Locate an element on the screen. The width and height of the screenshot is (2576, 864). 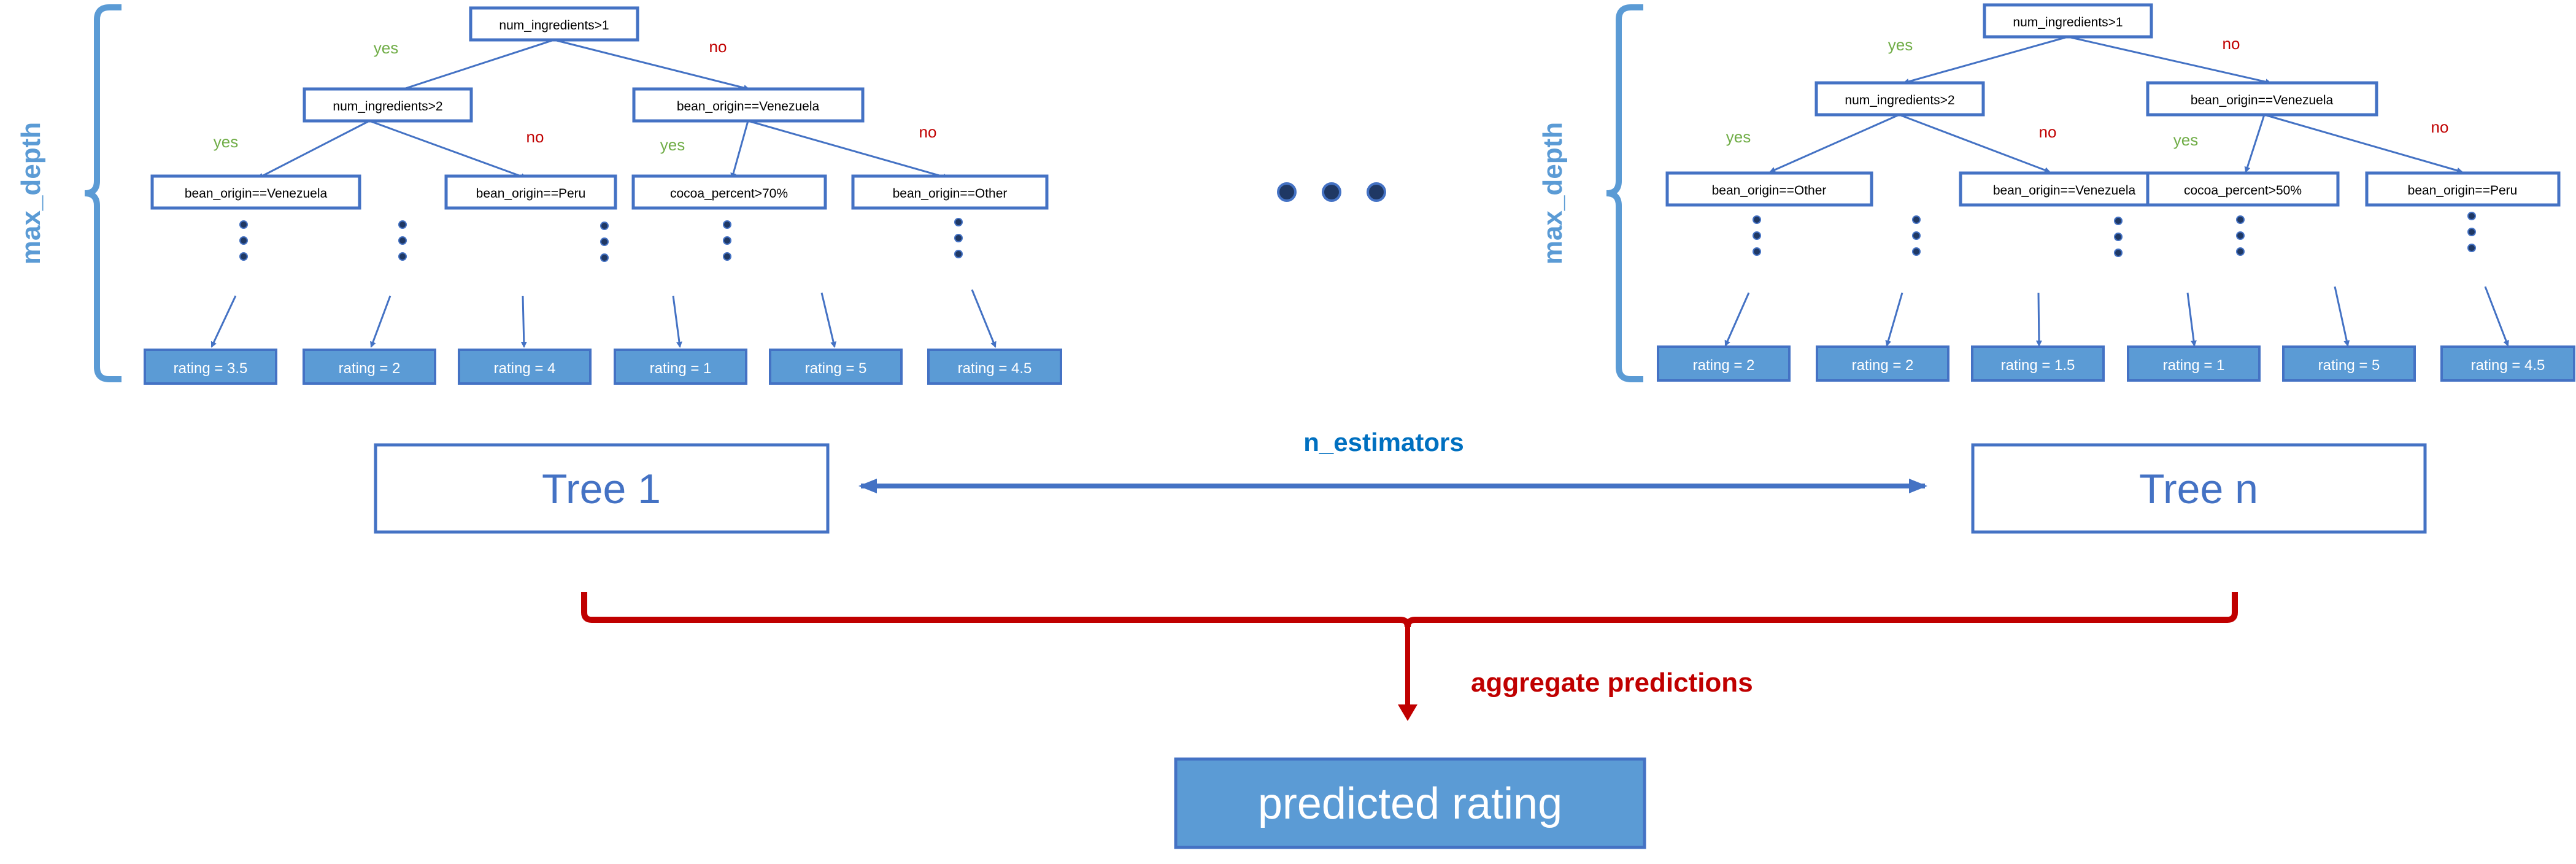
tree-n-summary-label: Tree n is located at coordinates (2198, 489).